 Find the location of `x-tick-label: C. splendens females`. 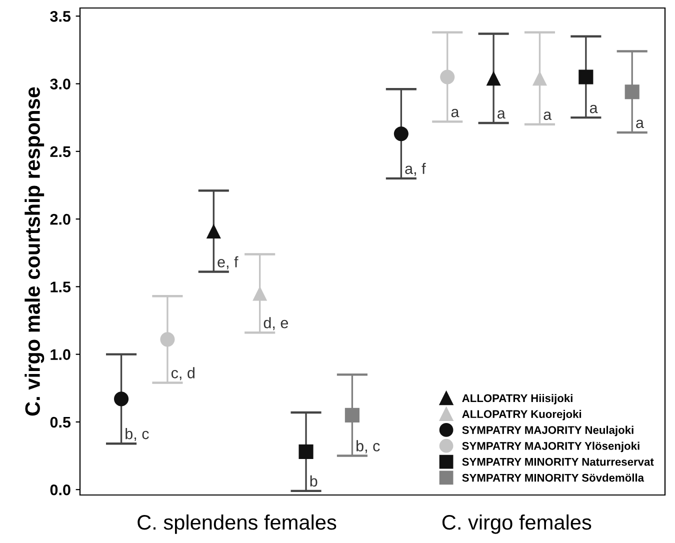

x-tick-label: C. splendens females is located at coordinates (237, 524).